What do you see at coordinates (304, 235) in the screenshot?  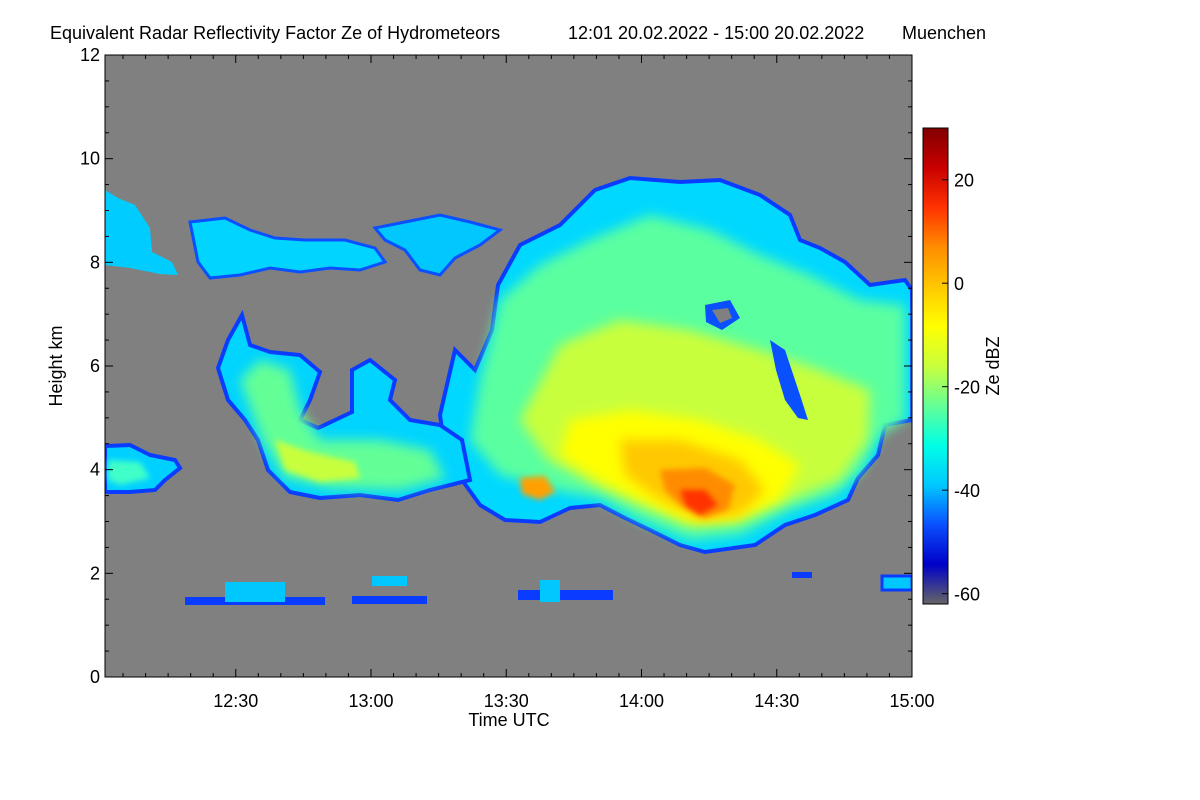 I see `echo-upper-cirrus` at bounding box center [304, 235].